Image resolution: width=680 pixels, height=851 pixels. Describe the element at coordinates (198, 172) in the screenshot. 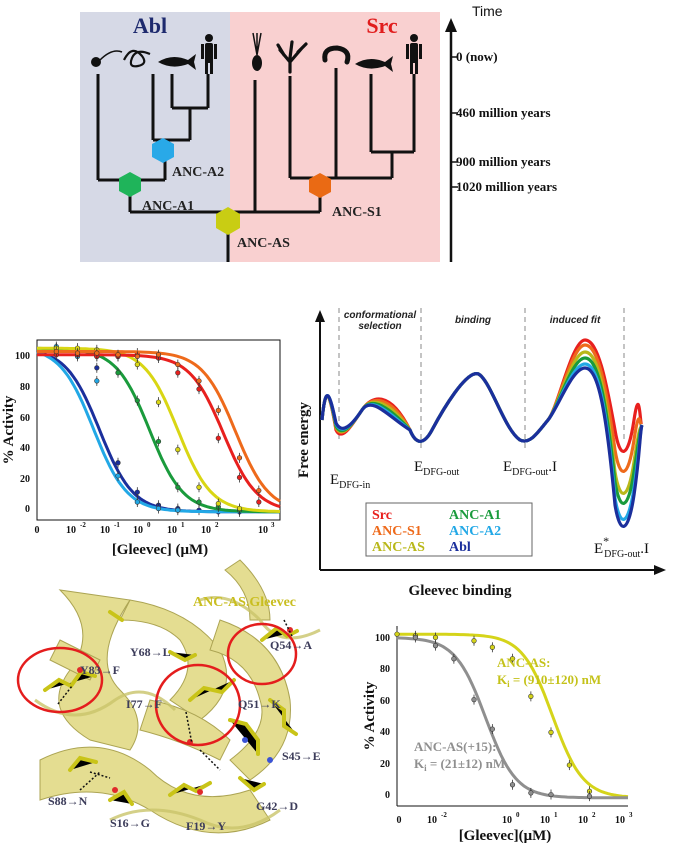

I see `anc-a2-label: ANC-A2` at that location.